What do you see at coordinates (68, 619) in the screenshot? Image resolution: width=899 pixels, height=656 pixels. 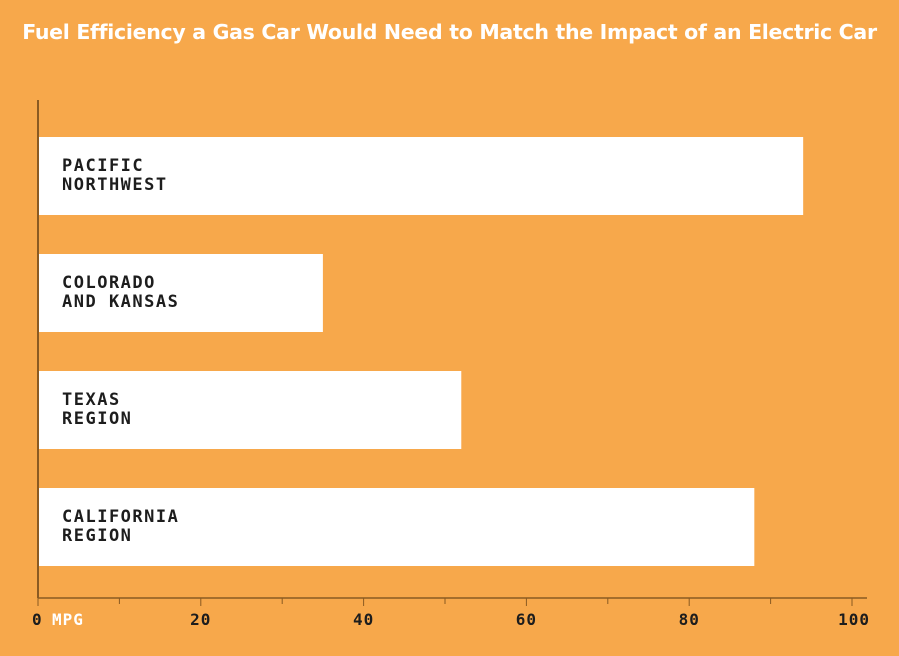 I see `x-unit-label: MPG` at bounding box center [68, 619].